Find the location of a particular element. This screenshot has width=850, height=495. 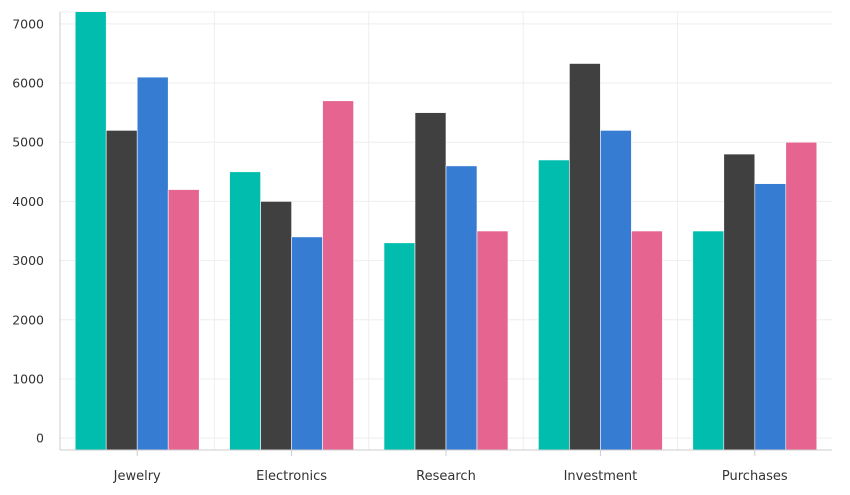

y-tick-label: 1000 is located at coordinates (28, 378).